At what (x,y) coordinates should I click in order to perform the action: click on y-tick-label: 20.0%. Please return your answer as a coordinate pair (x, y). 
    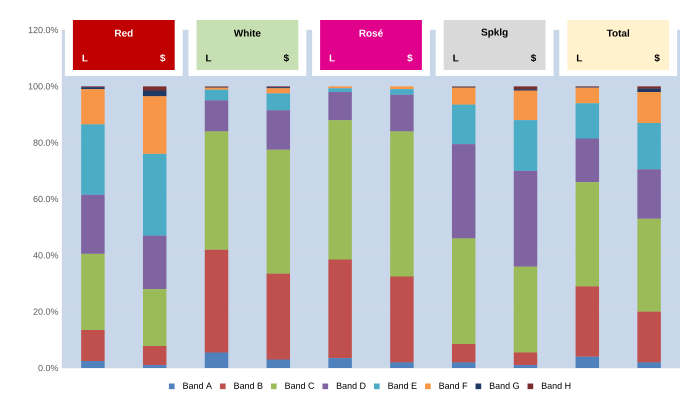
    Looking at the image, I should click on (46, 311).